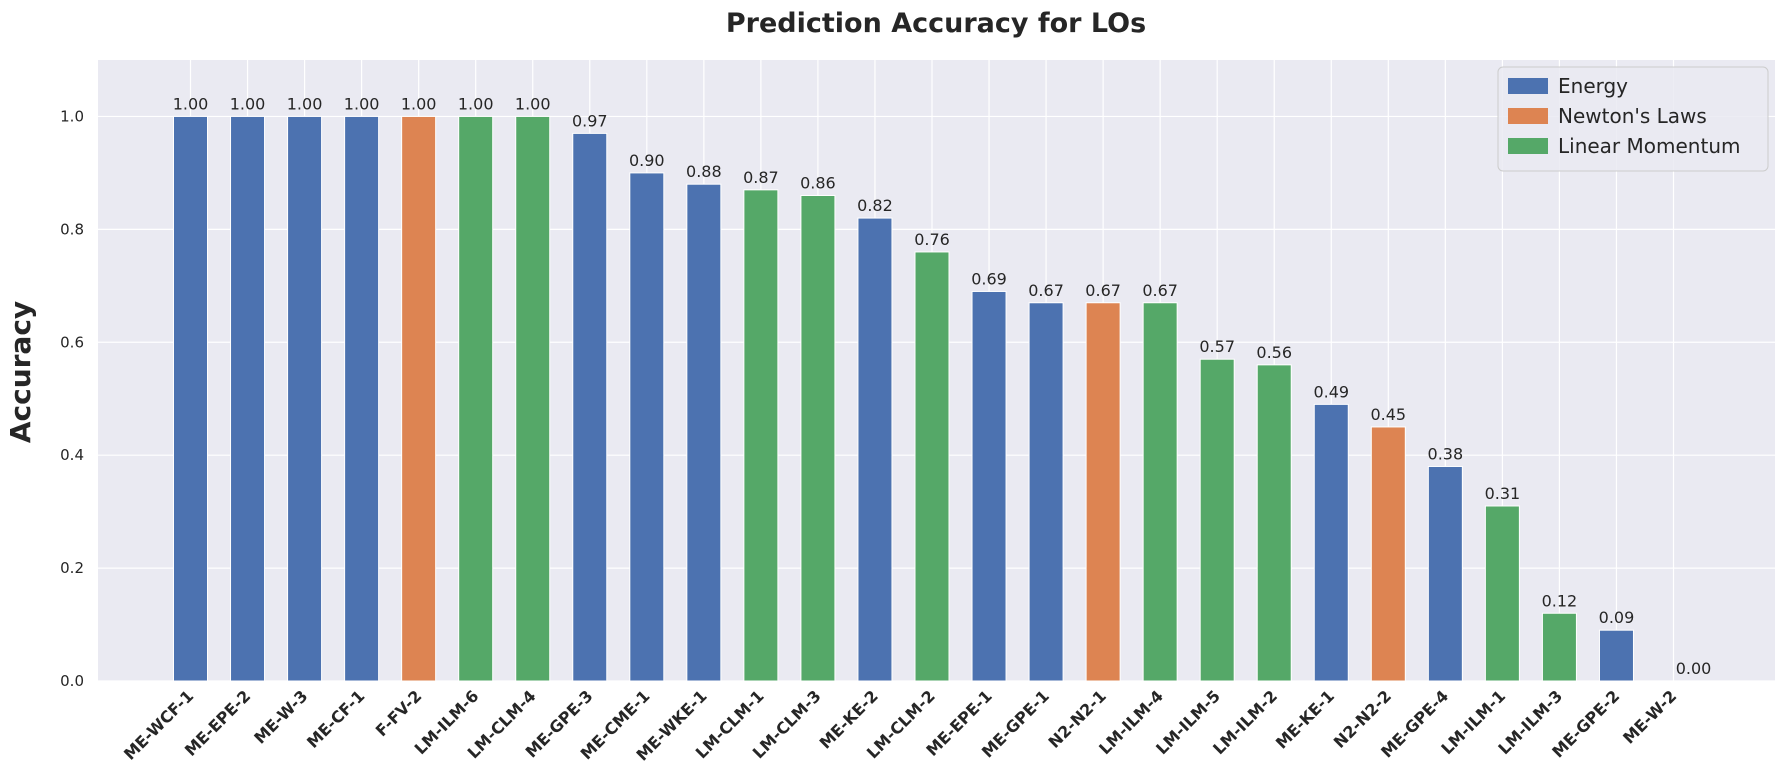  Describe the element at coordinates (1217, 346) in the screenshot. I see `data-label: 0.57` at that location.